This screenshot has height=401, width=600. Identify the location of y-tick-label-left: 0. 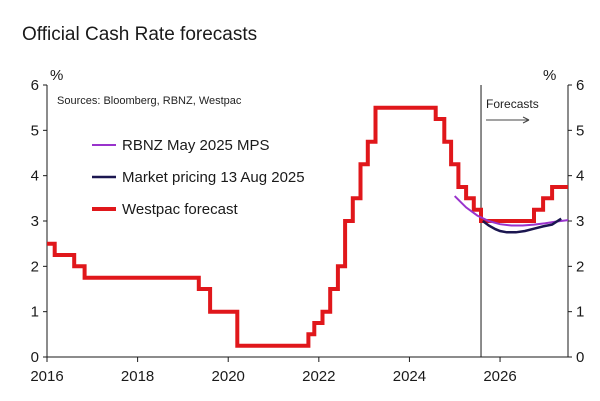
(35, 357).